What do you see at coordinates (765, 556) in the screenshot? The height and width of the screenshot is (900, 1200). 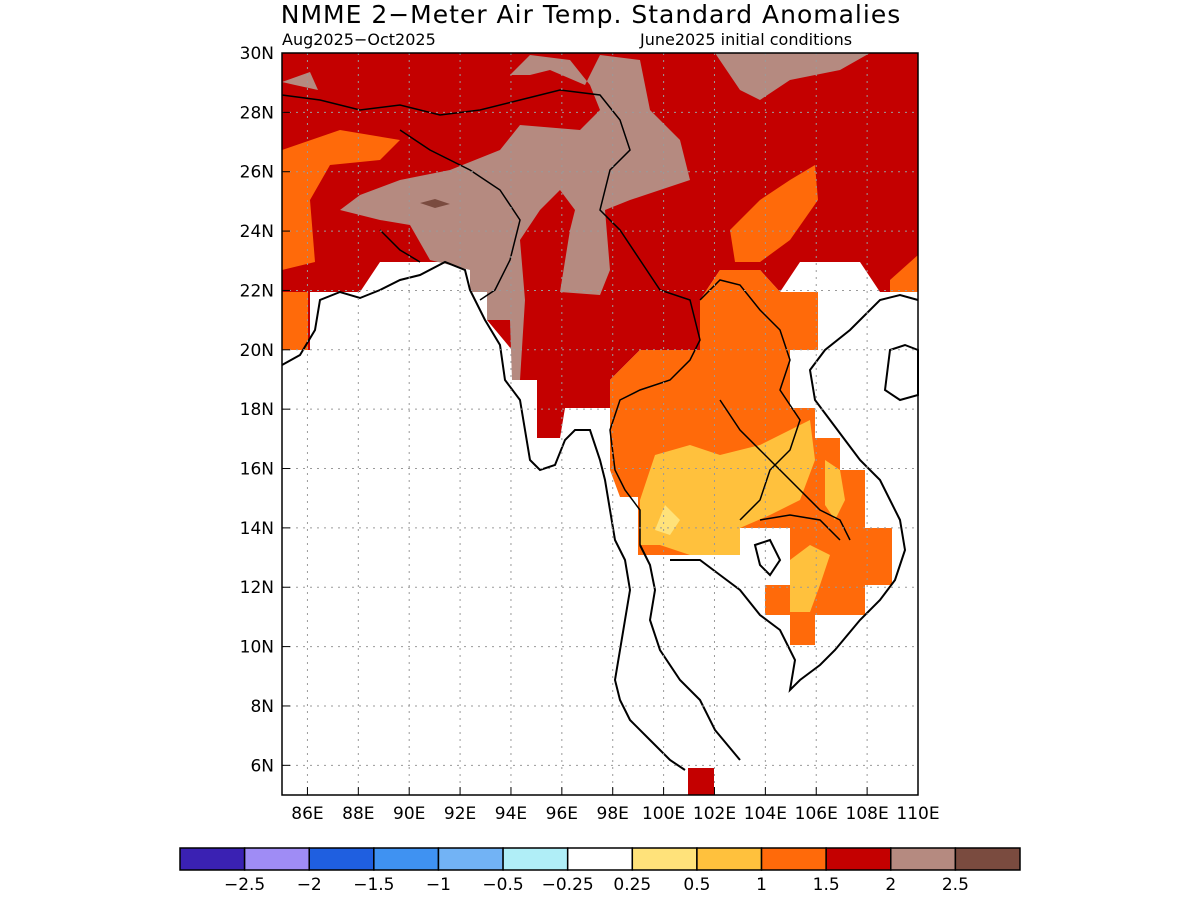 I see `anomaly-region-neutral` at bounding box center [765, 556].